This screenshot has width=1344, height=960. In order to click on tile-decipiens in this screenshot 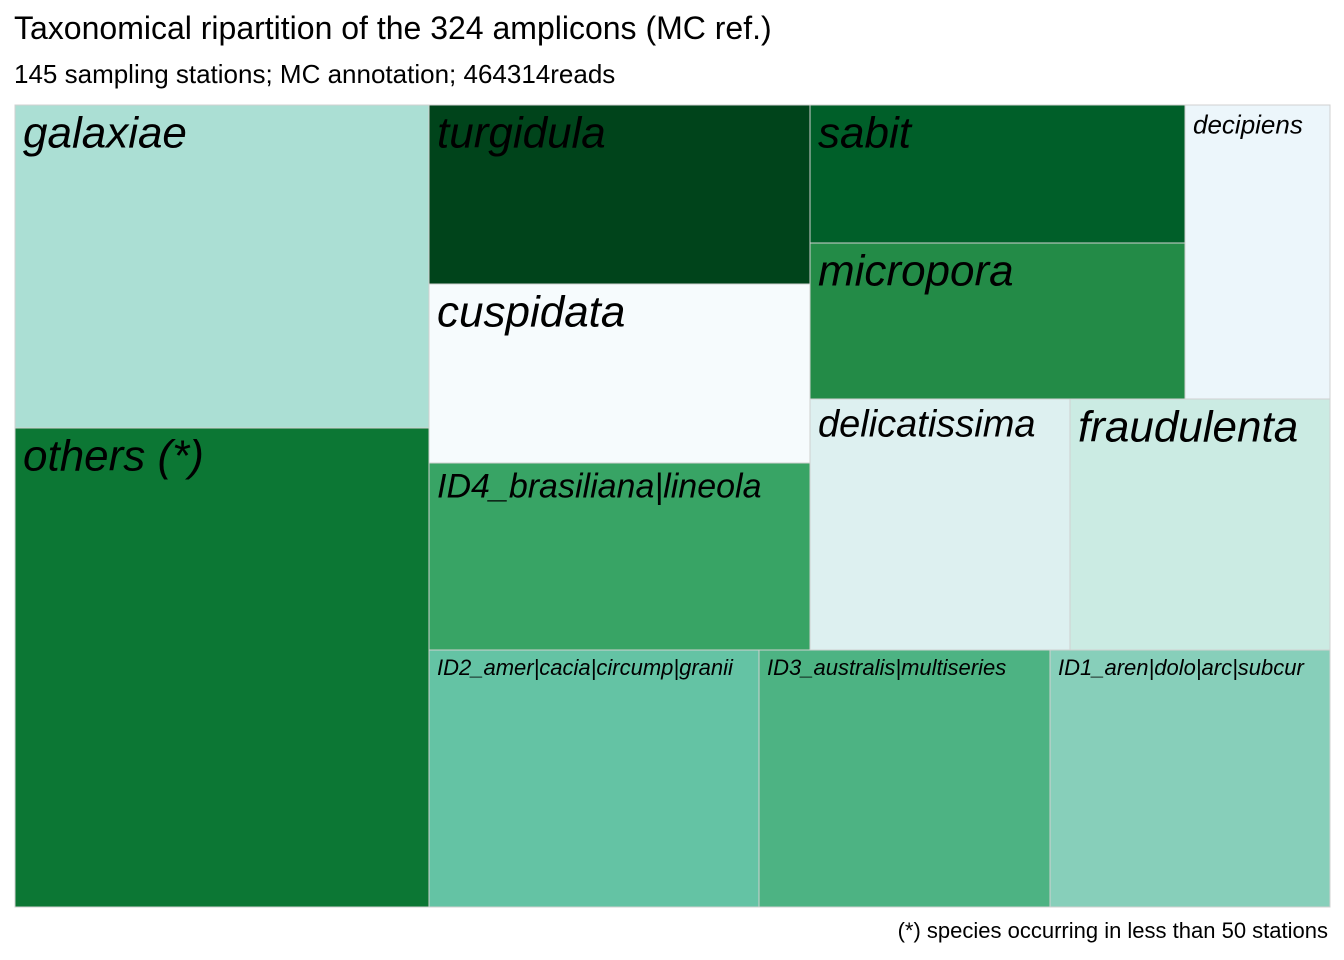, I will do `click(1257, 252)`.